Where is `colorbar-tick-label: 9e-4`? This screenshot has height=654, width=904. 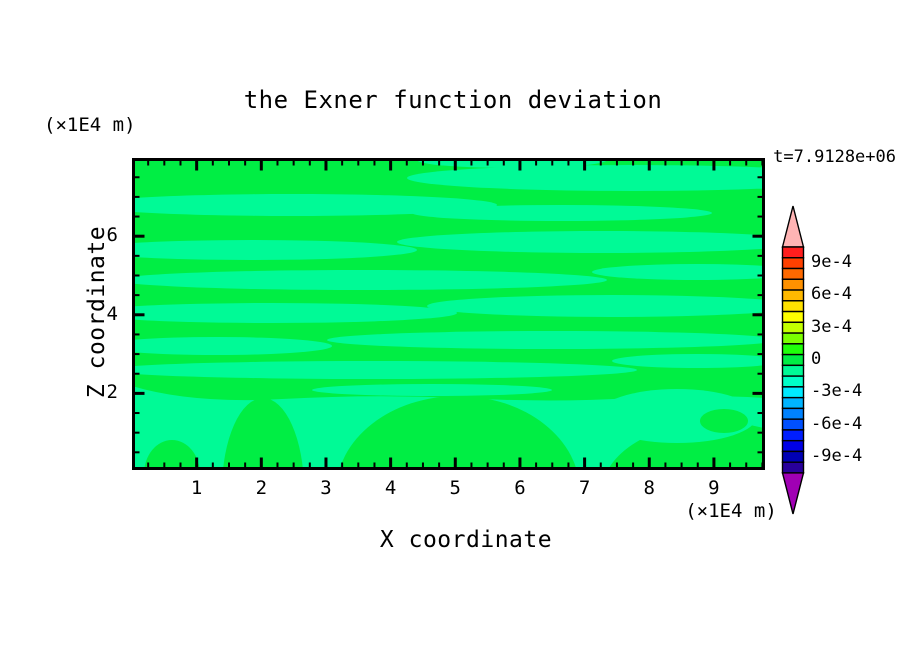
colorbar-tick-label: 9e-4 is located at coordinates (831, 262).